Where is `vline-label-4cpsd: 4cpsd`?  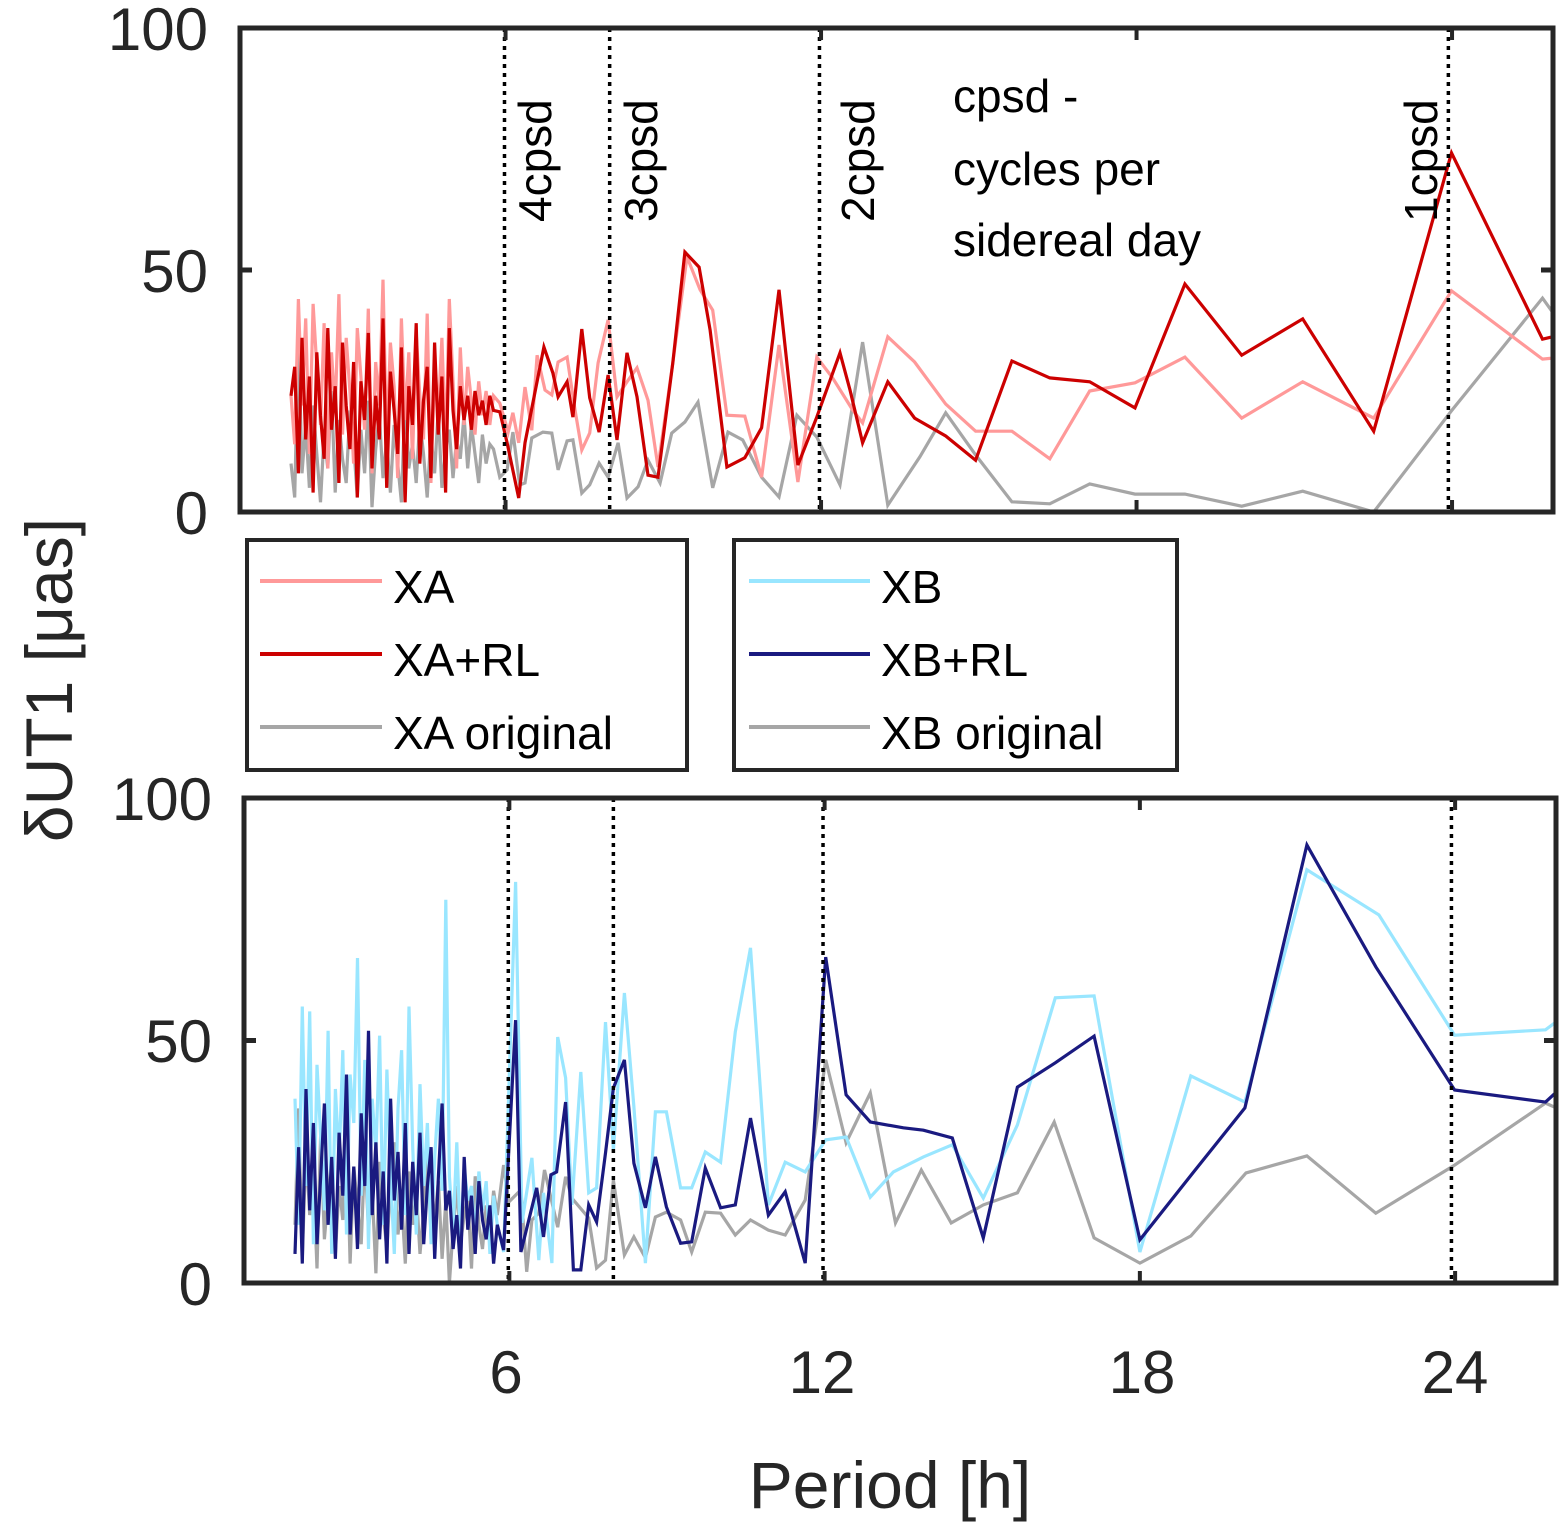 vline-label-4cpsd: 4cpsd is located at coordinates (535, 160).